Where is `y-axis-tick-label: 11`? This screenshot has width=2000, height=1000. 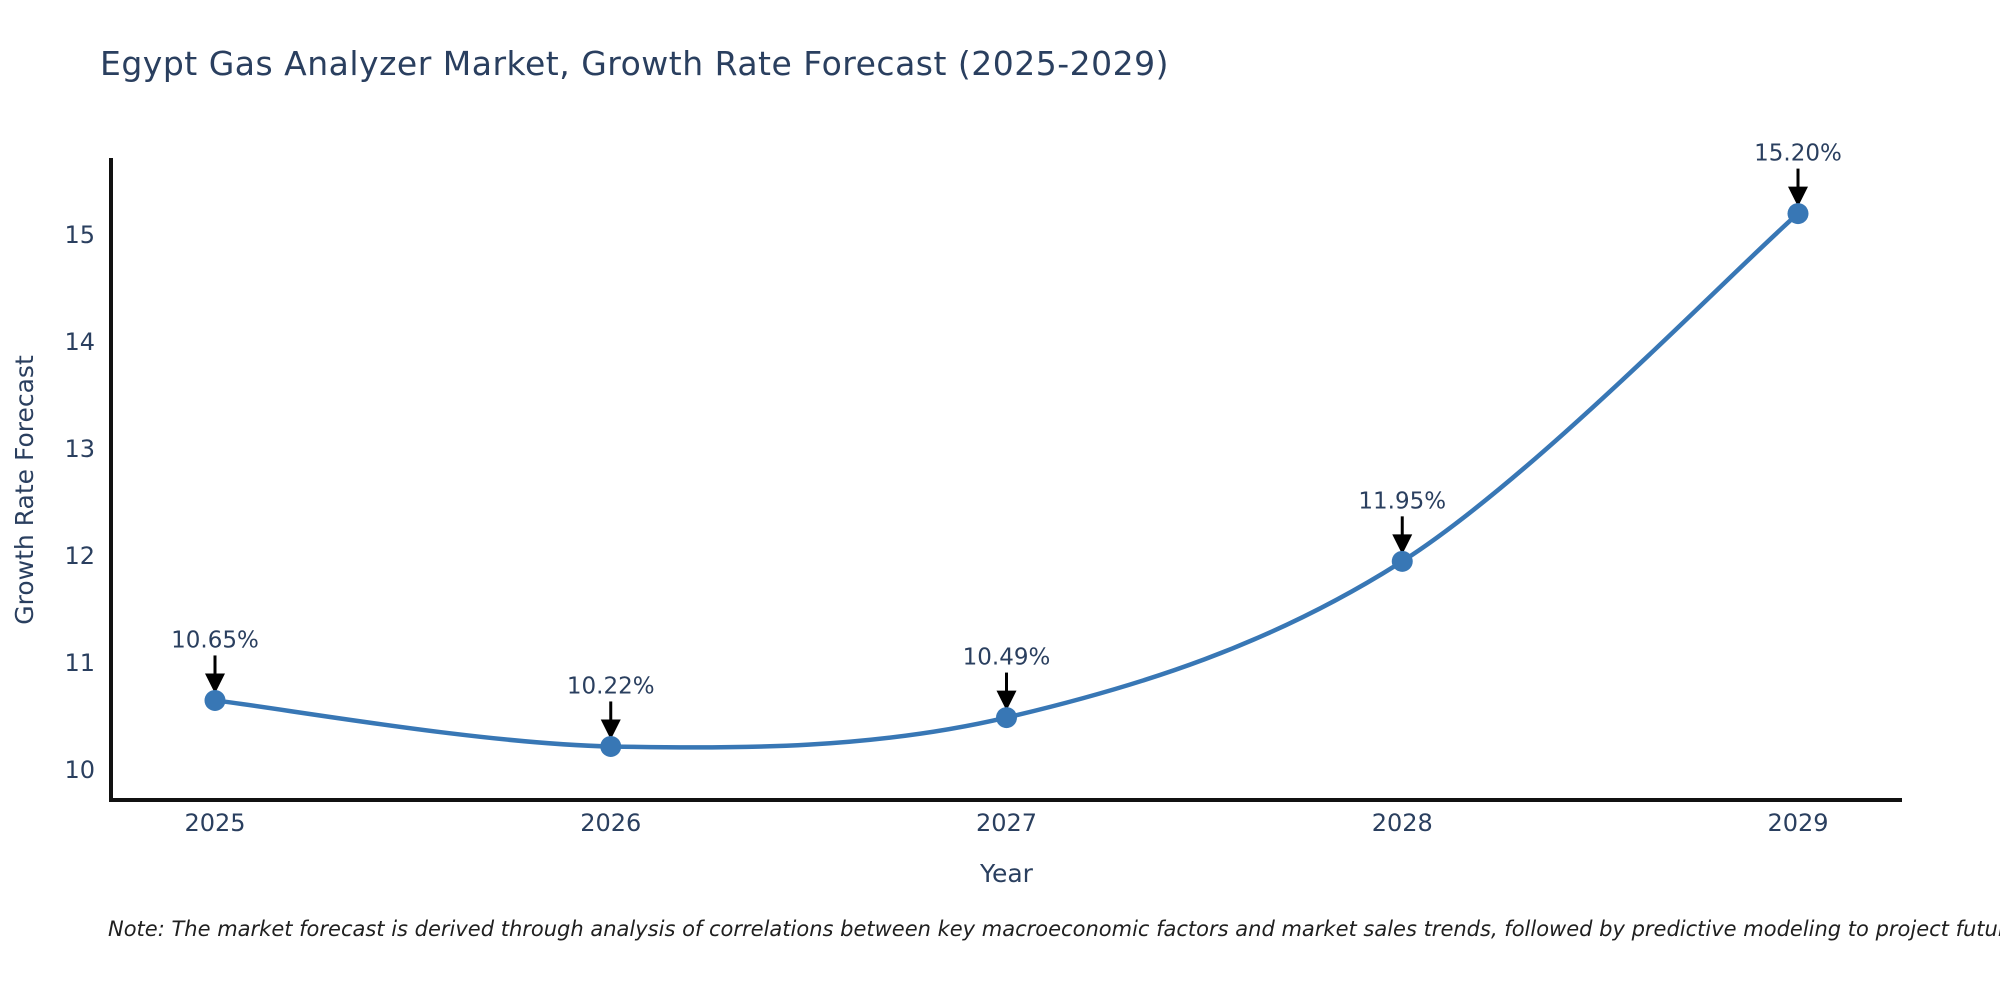 y-axis-tick-label: 11 is located at coordinates (79, 663).